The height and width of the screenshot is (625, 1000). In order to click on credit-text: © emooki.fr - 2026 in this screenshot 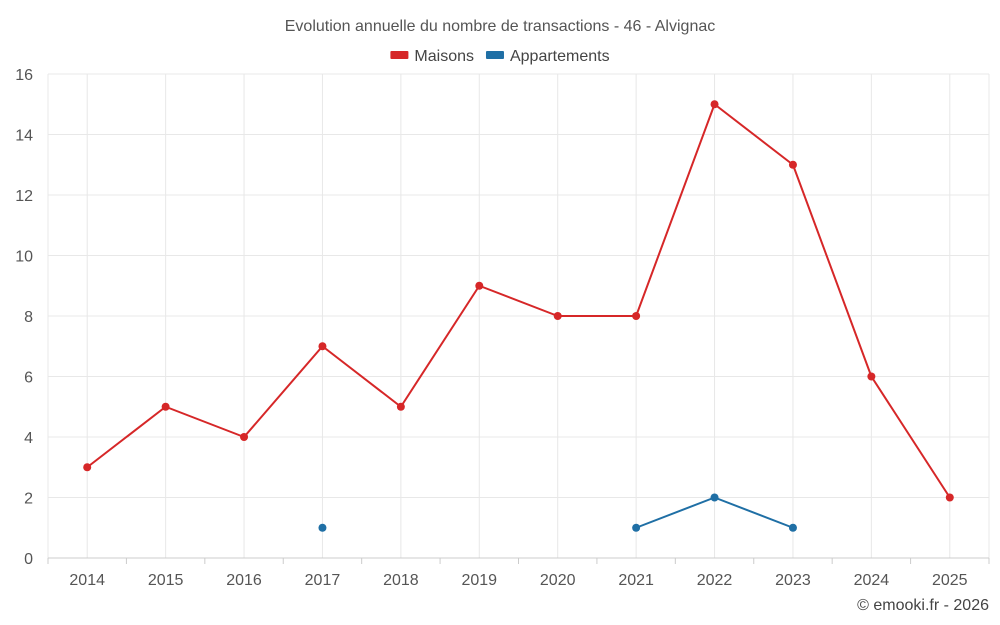, I will do `click(923, 605)`.